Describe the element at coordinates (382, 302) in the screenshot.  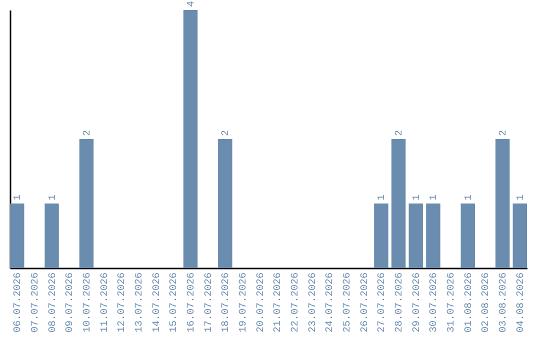
I see `x-tick-label: 27.07.2026` at that location.